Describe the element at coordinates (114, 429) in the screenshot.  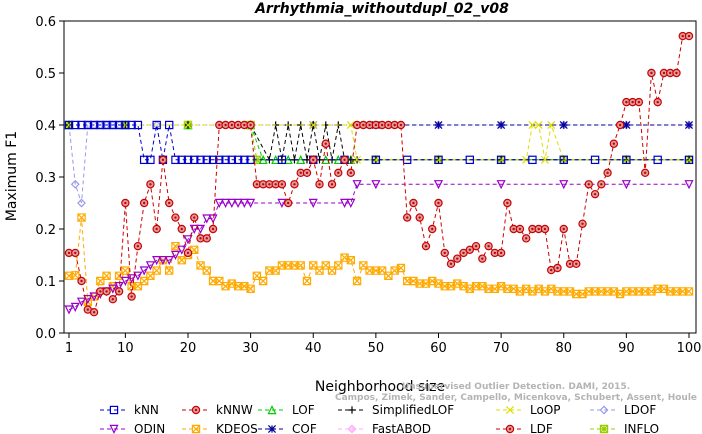
I see `legend-marker-odin` at that location.